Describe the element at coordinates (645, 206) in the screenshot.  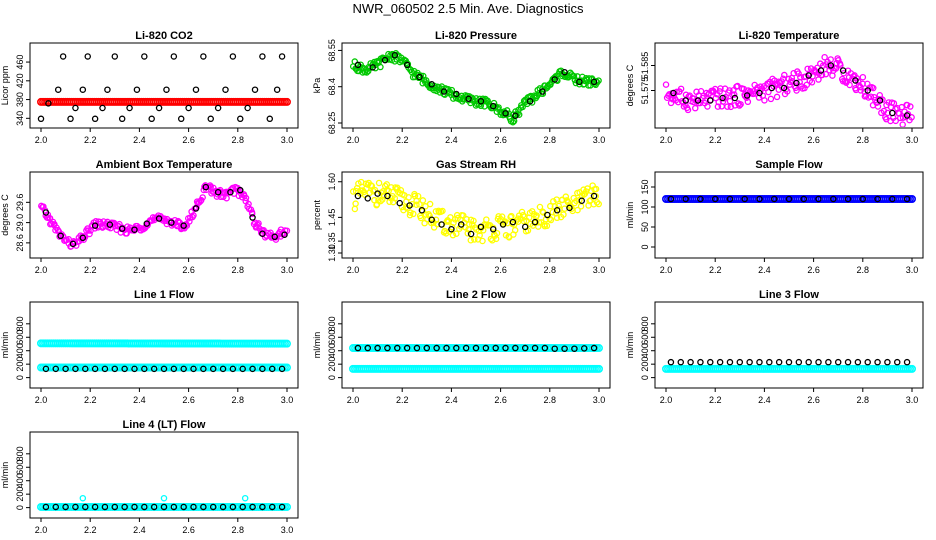
I see `y-tick-label: 100` at that location.